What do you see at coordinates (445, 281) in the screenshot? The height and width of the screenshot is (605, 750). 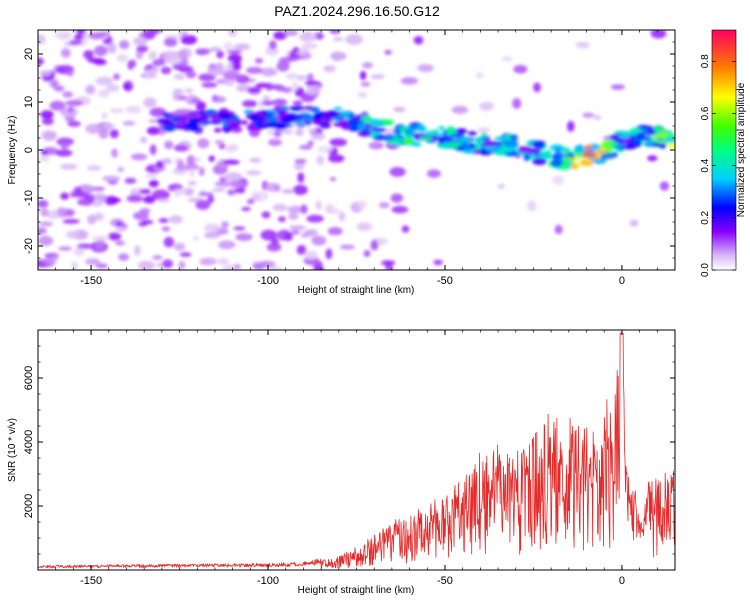 I see `x-tick-label: -50` at bounding box center [445, 281].